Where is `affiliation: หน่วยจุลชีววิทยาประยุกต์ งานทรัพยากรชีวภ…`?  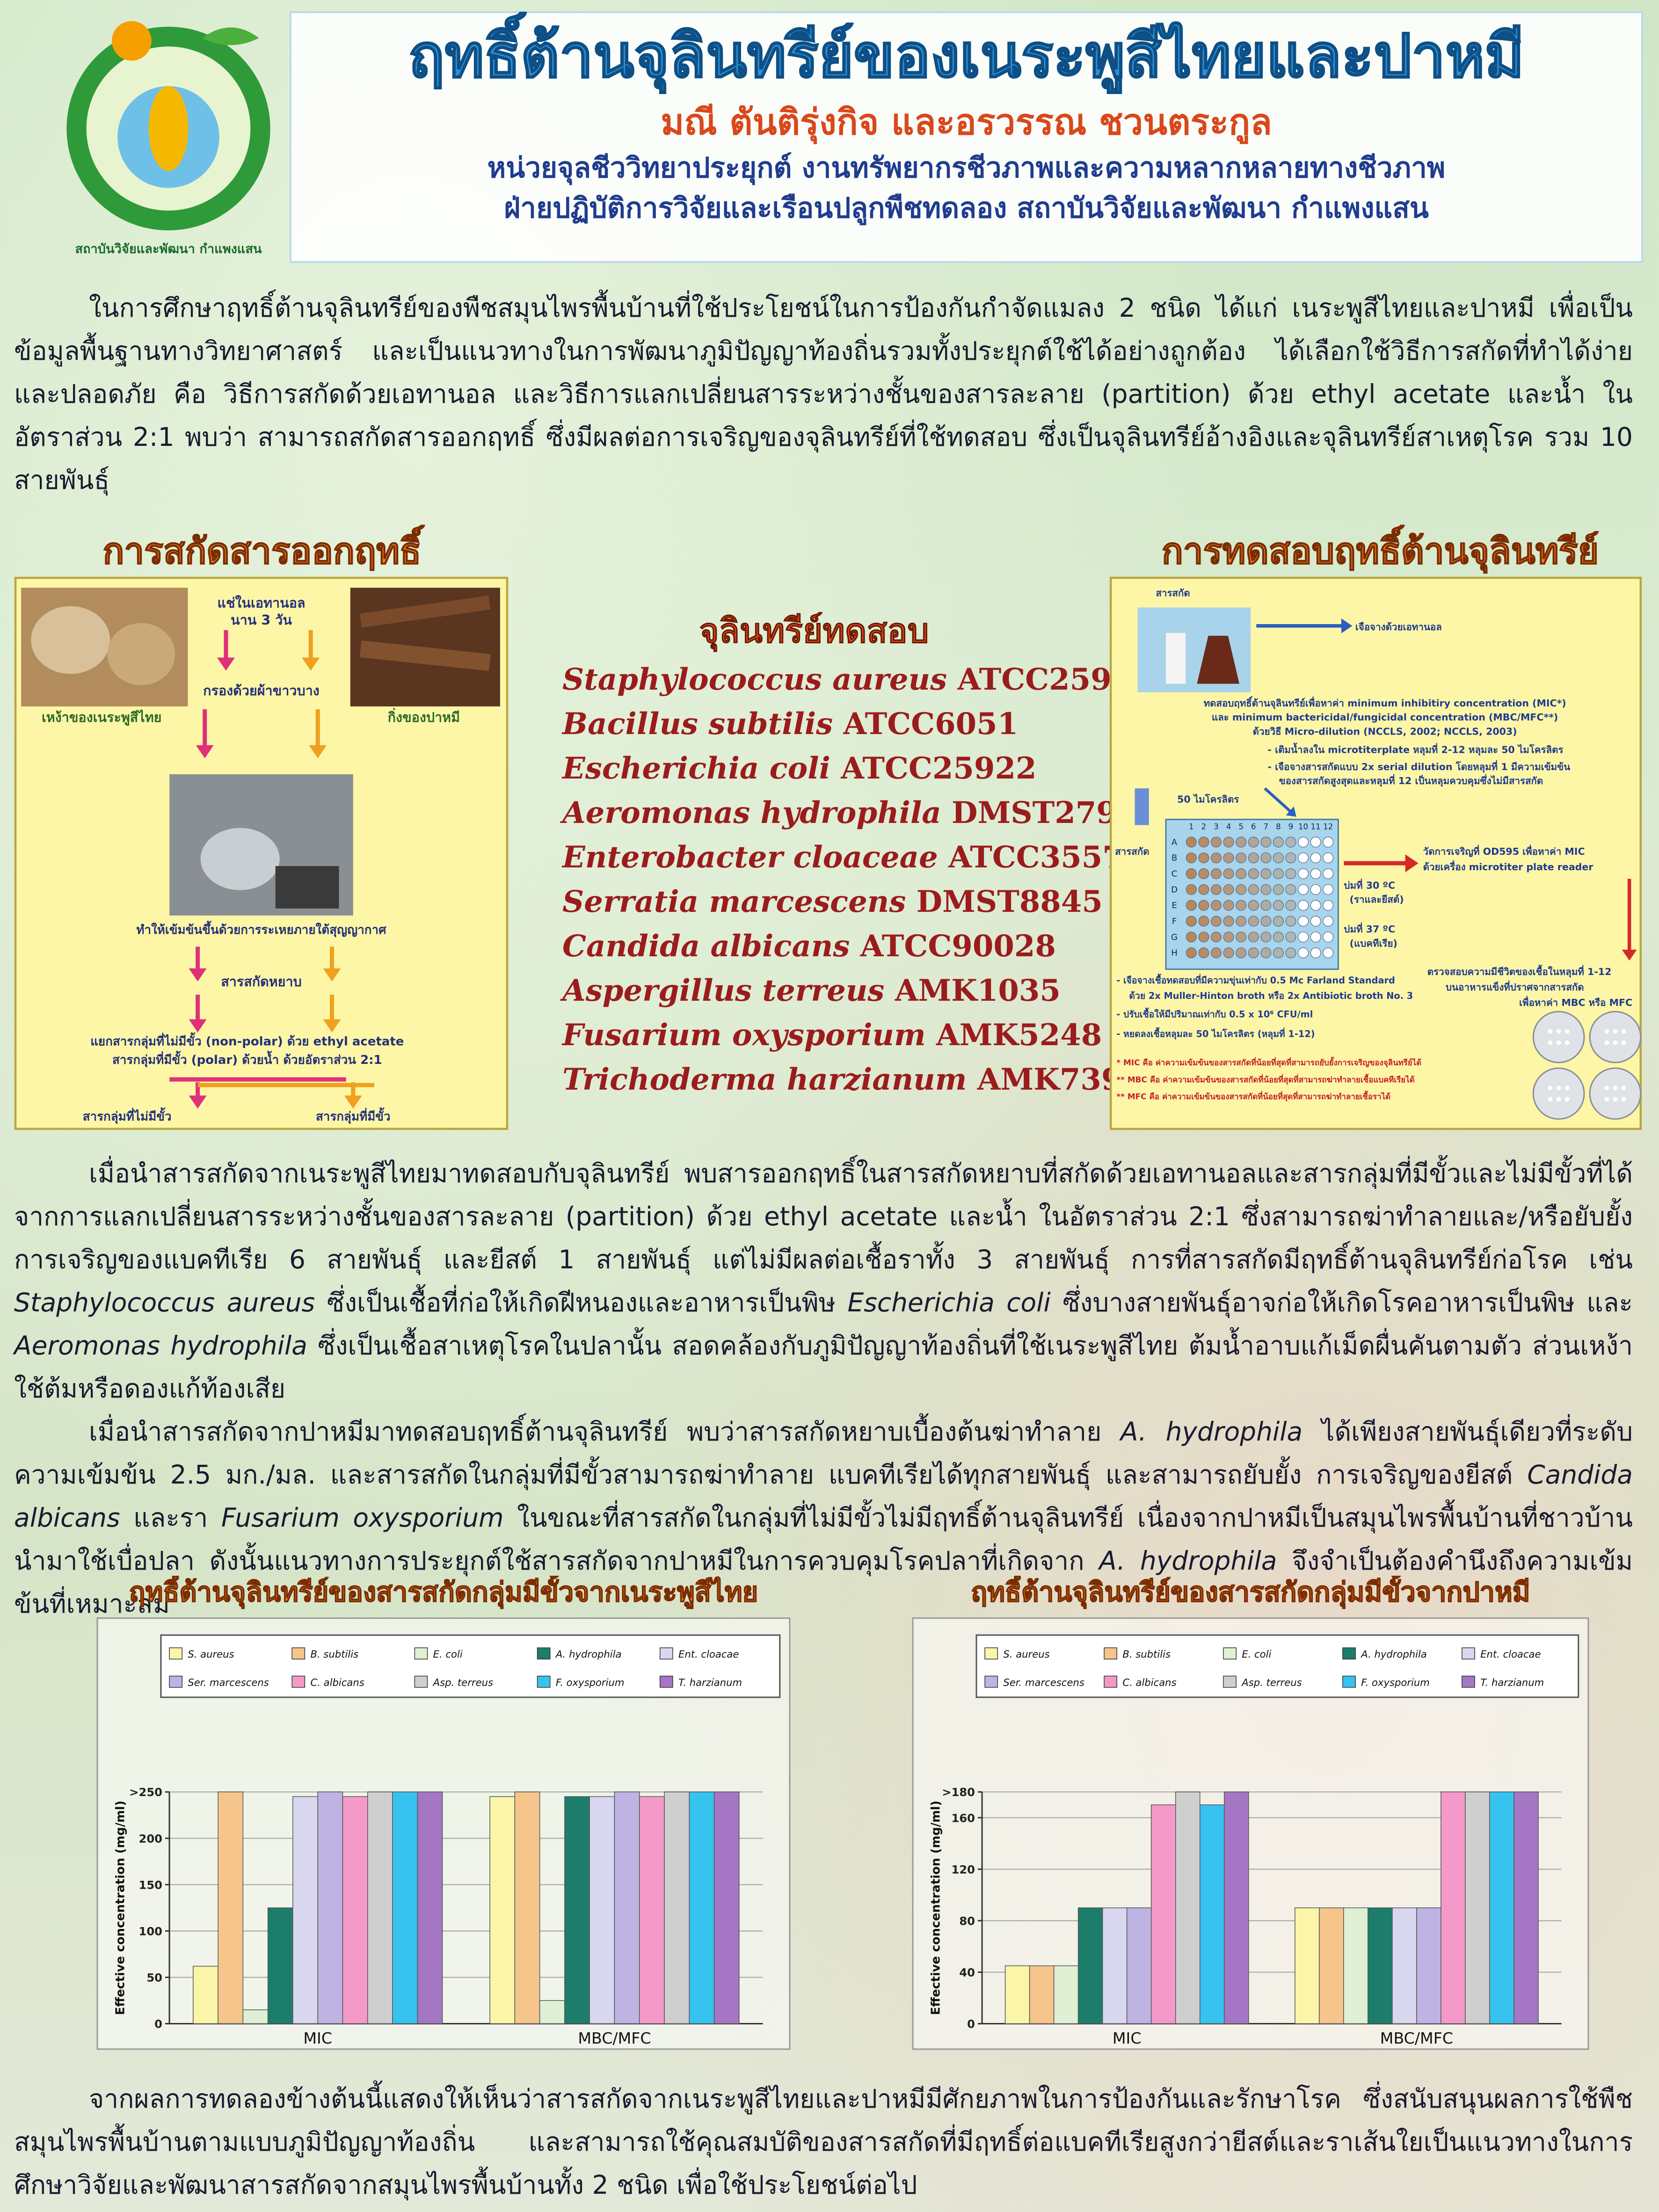 affiliation: หน่วยจุลชีววิทยาประยุกต์ งานทรัพยากรชีวภ… is located at coordinates (966, 168).